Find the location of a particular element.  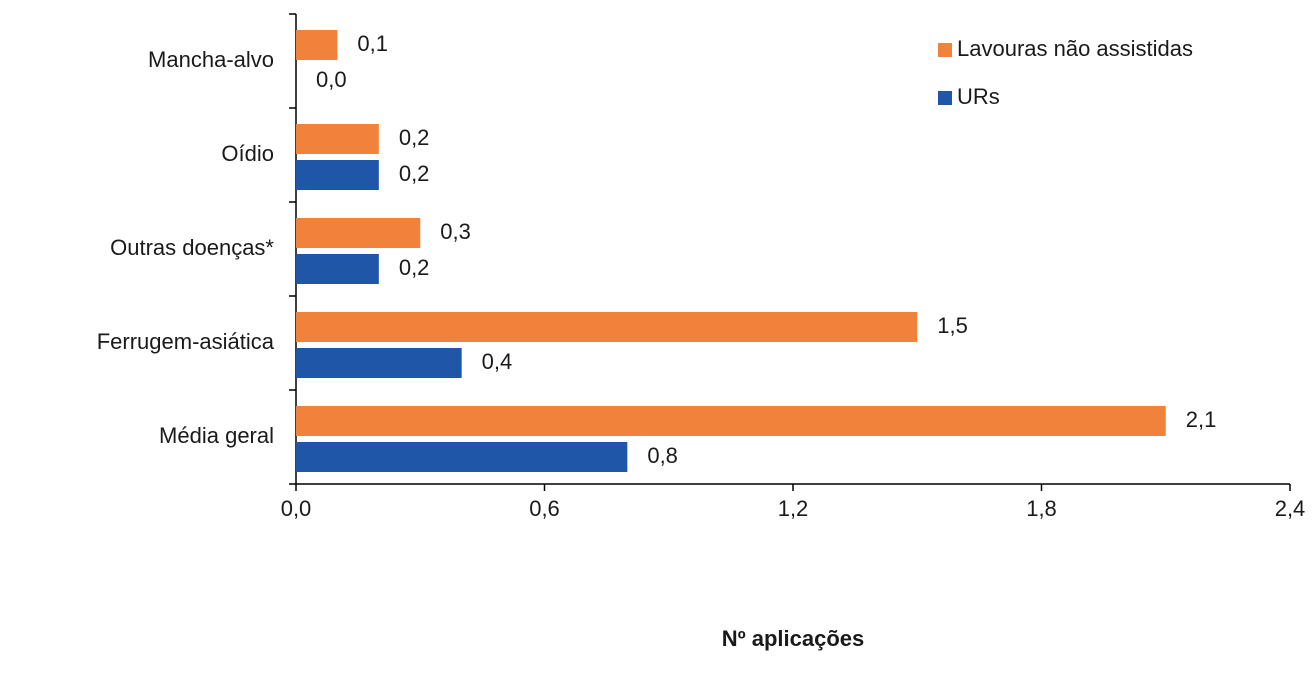

legend-label: Lavouras não assistidas is located at coordinates (1075, 48).